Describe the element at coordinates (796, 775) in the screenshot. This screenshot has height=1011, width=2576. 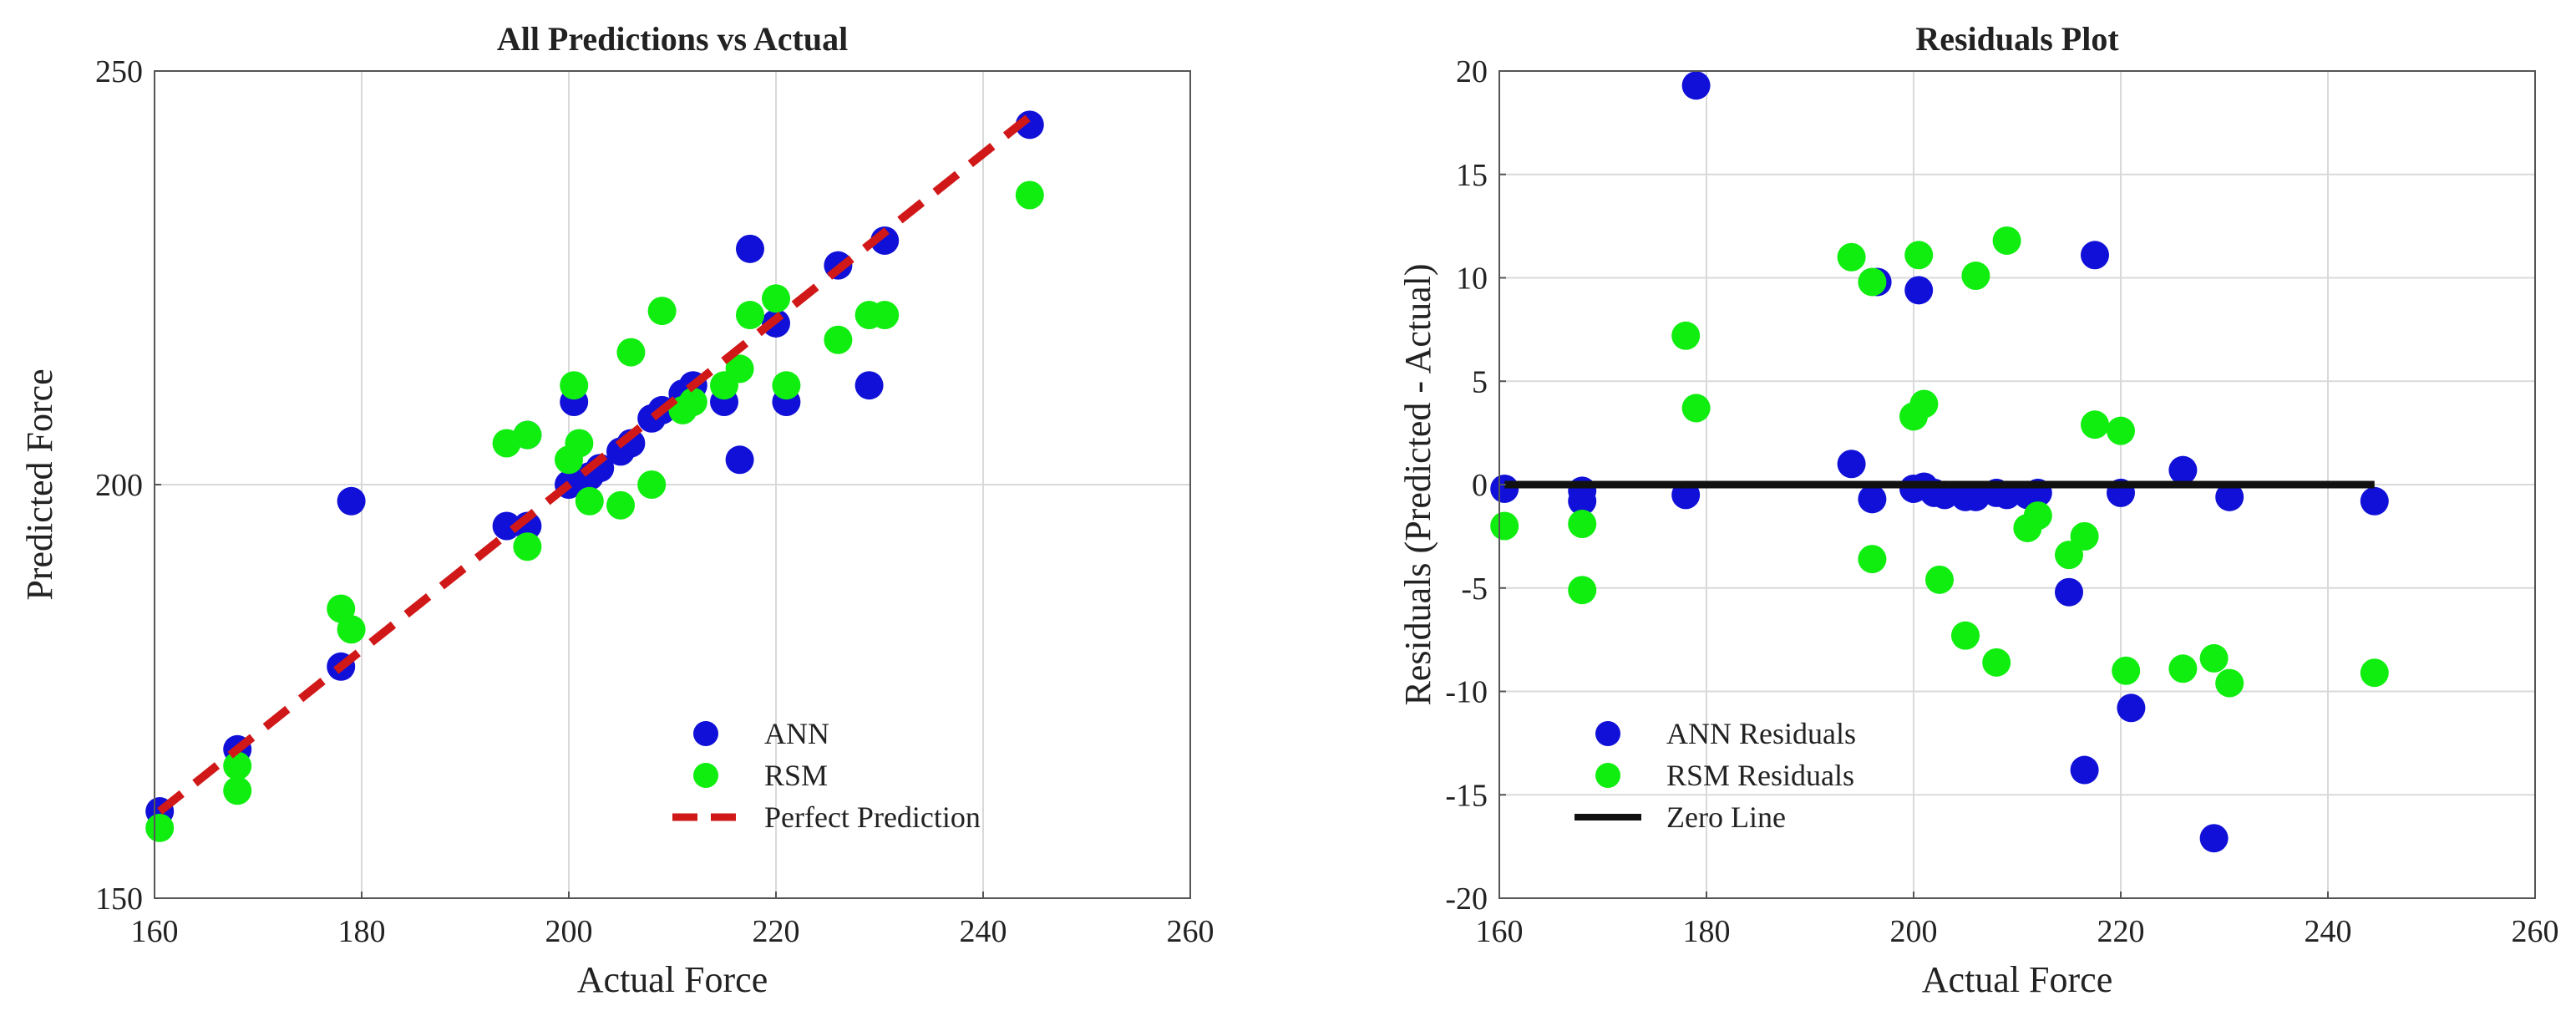
I see `legend-entry: RSM` at that location.